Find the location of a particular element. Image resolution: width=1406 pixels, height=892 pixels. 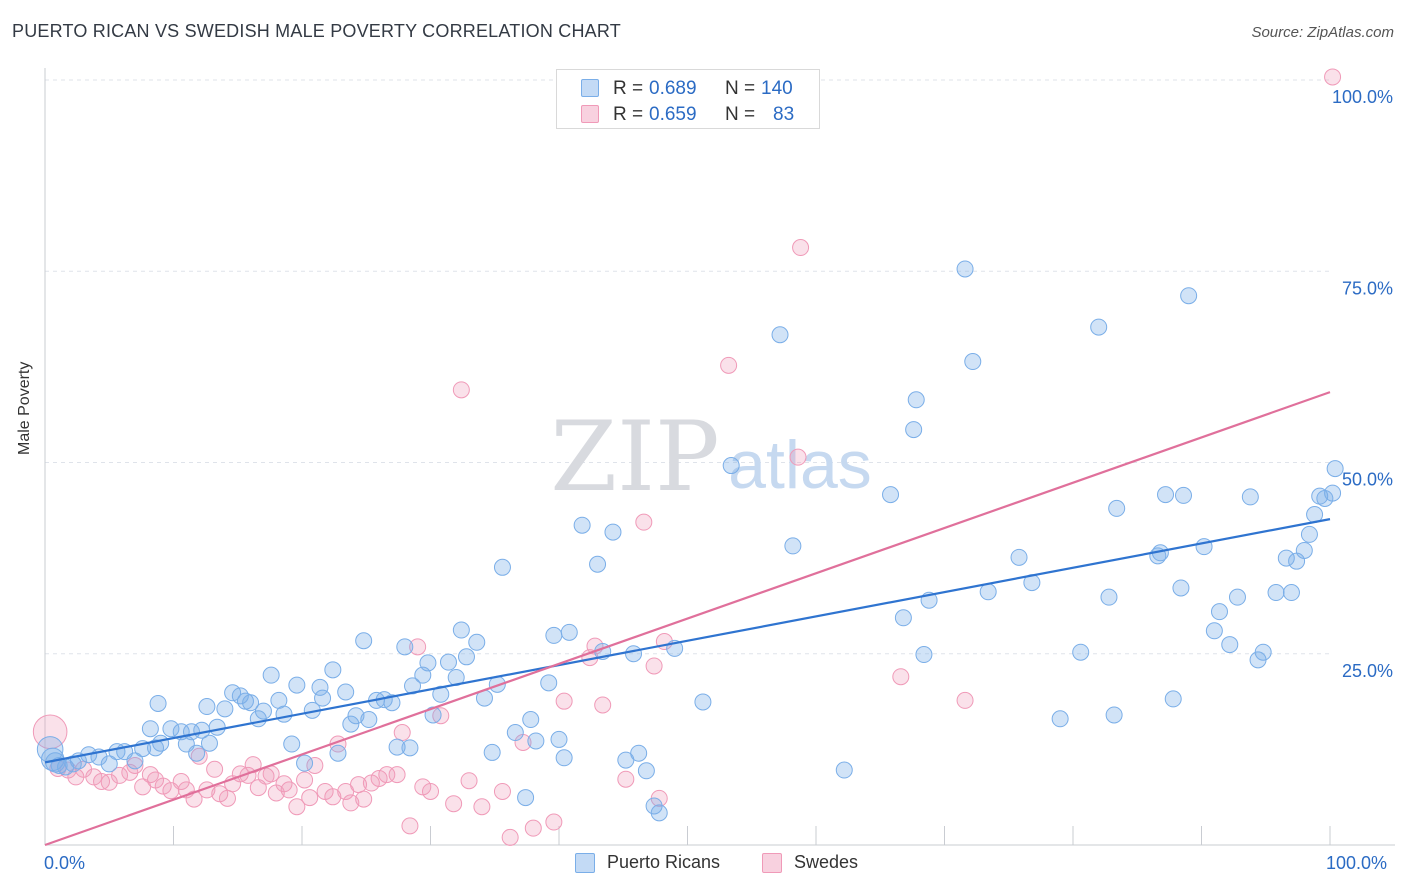

x-tick-label-min: 0.0% is located at coordinates (65, 863).